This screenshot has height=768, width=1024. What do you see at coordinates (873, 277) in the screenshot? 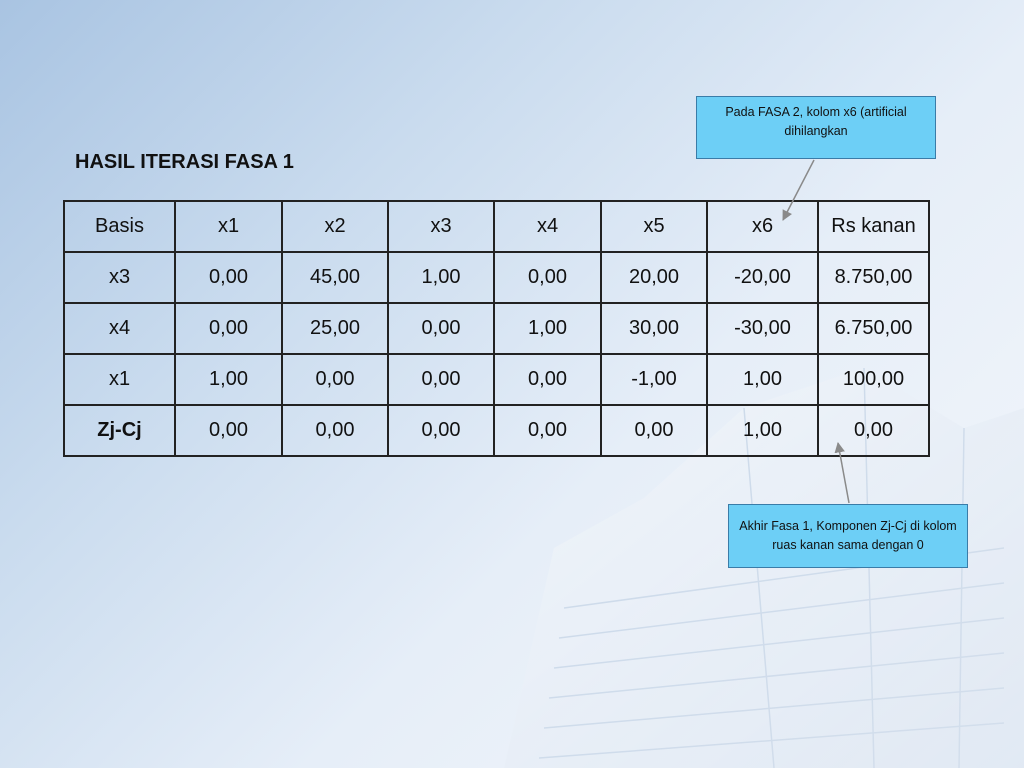
I see `table-cell: 8.750,00` at bounding box center [873, 277].